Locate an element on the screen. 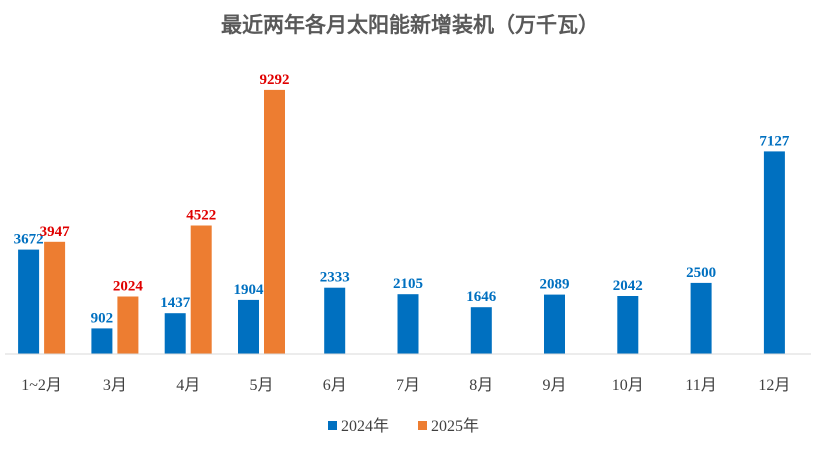  x-tick-label-0: 1~2月 is located at coordinates (41, 385).